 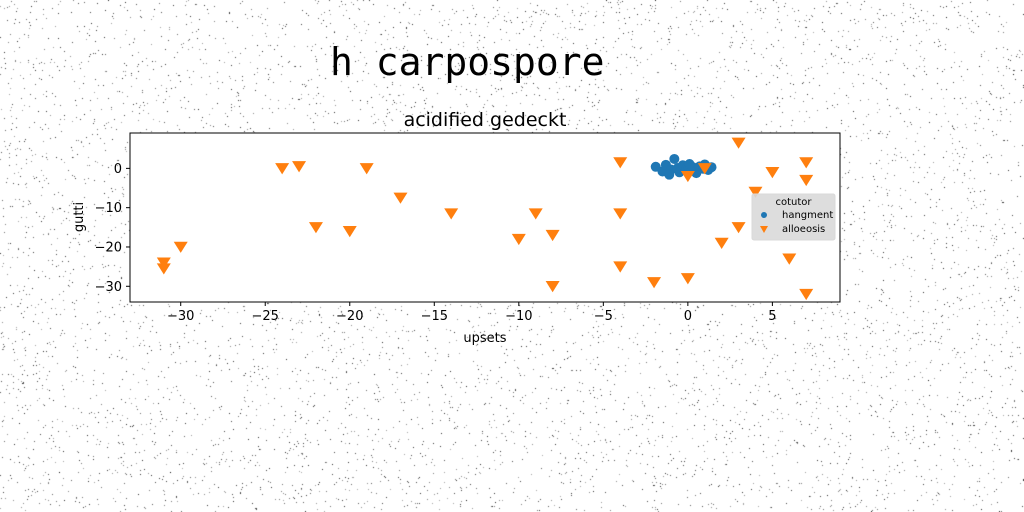 What do you see at coordinates (603, 316) in the screenshot?
I see `x-tick-label: −5` at bounding box center [603, 316].